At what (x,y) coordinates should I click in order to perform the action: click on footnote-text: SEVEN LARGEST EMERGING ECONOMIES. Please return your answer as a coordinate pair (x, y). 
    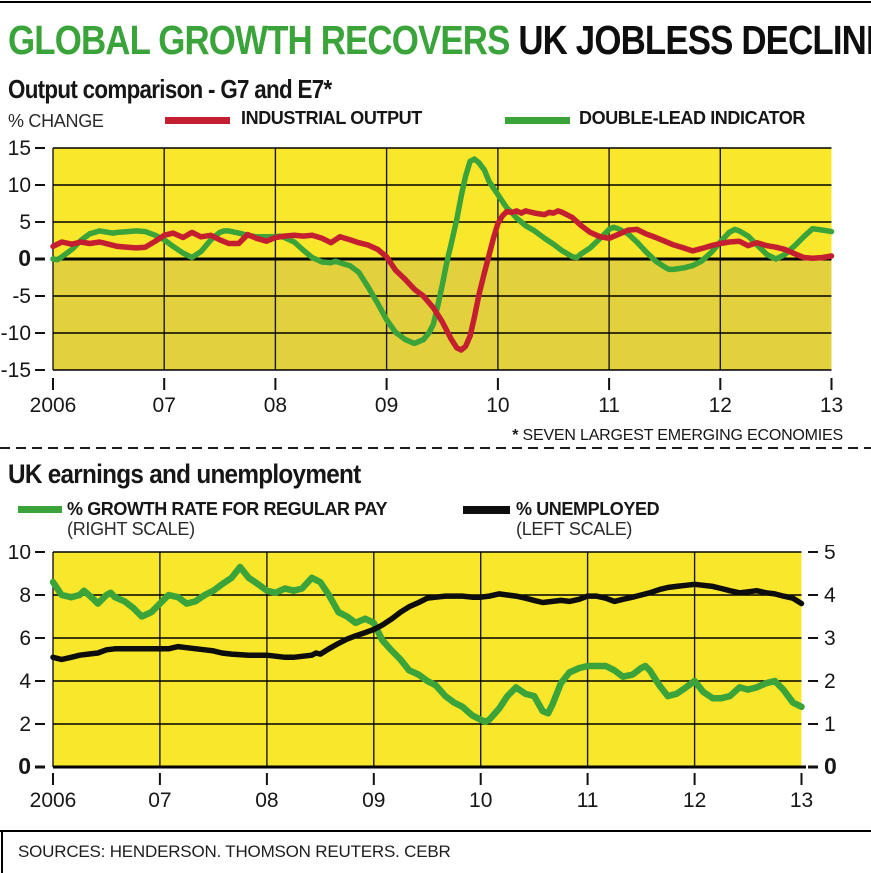
    Looking at the image, I should click on (681, 435).